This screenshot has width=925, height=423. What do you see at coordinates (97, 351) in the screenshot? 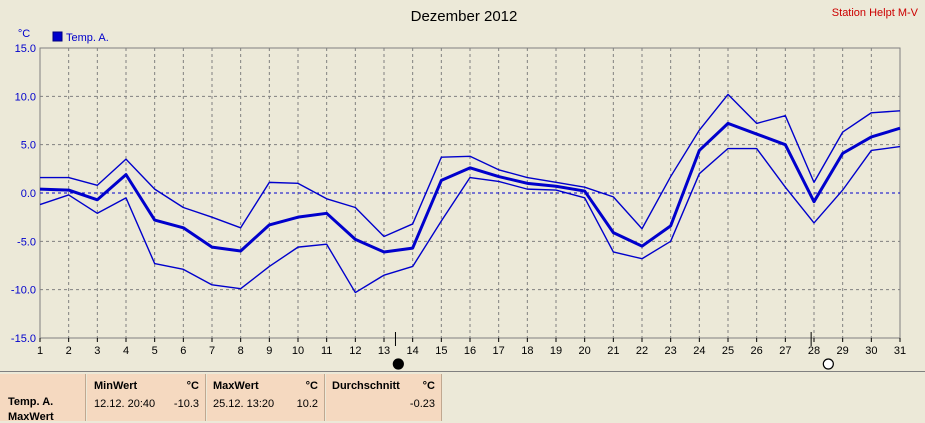
I see `x-tick-label: 3` at bounding box center [97, 351].